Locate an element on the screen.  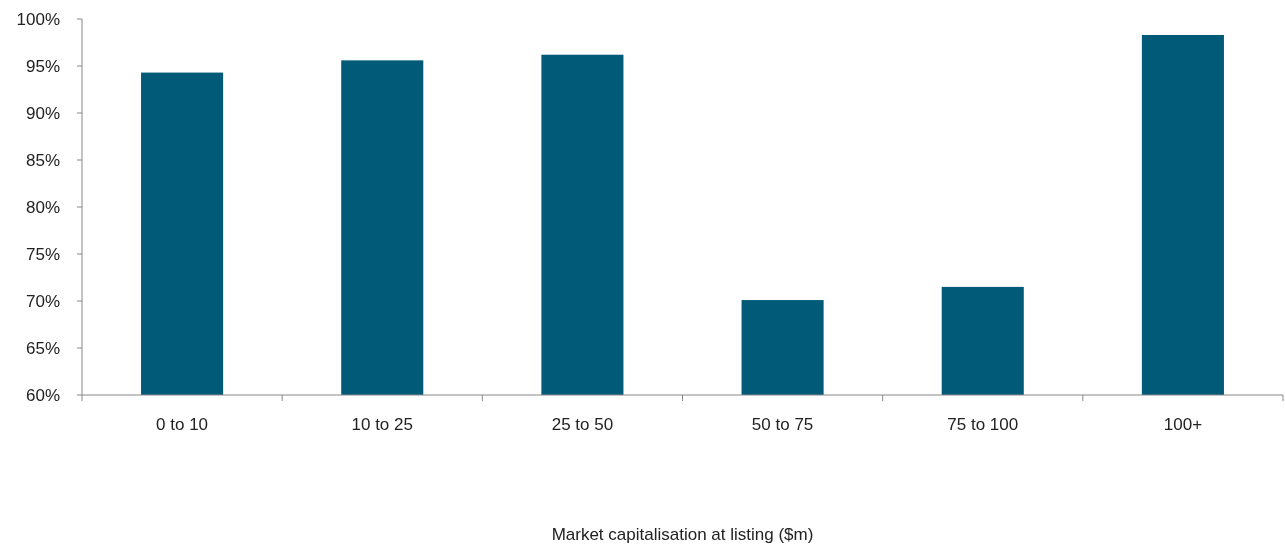
y-tick-label: 60% is located at coordinates (42, 395).